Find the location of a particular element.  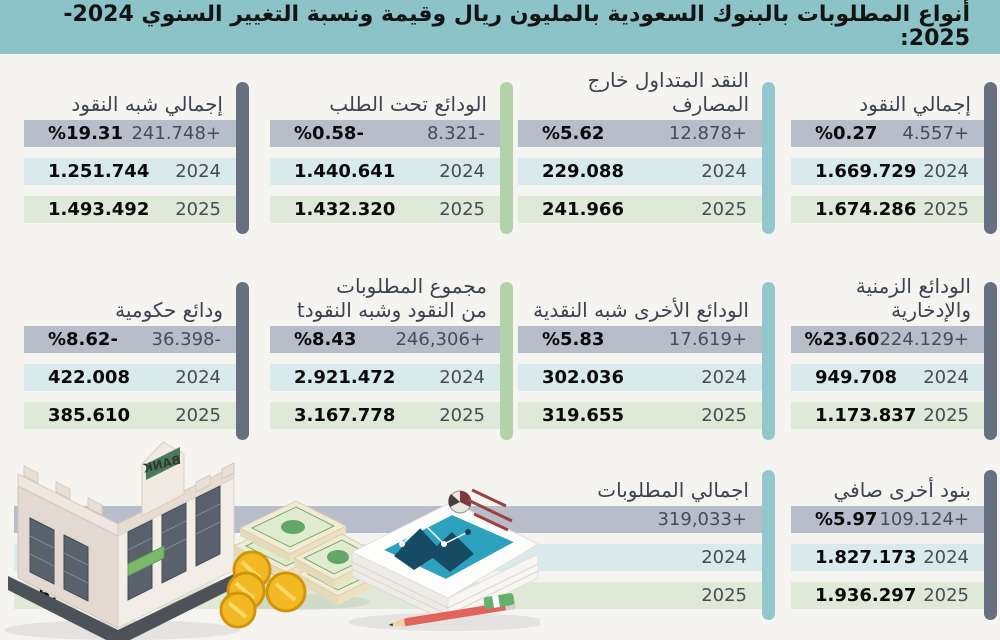

year-2024-row: 2024 2.921.472 is located at coordinates (391, 377).